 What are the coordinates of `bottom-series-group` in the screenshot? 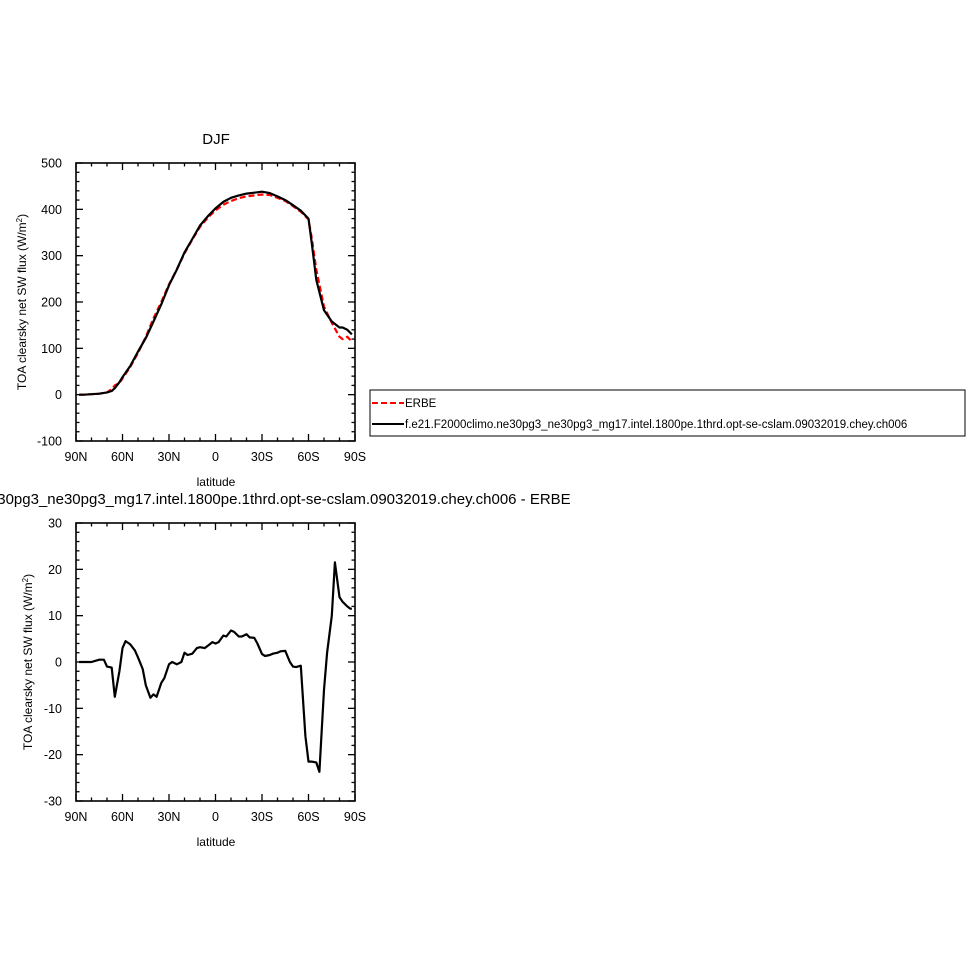 It's located at (215, 667).